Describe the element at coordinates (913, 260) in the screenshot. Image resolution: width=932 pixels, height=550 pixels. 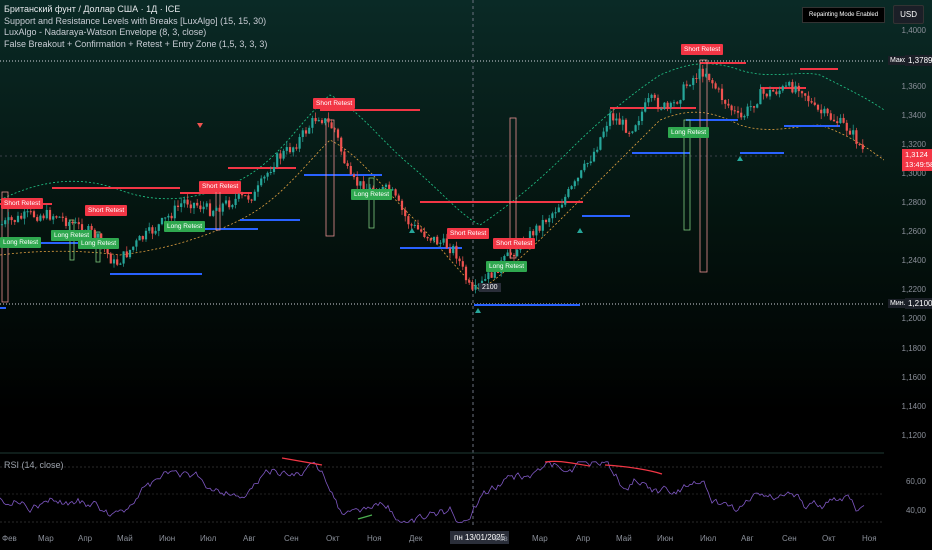
I see `price-tick: 1,2400` at that location.